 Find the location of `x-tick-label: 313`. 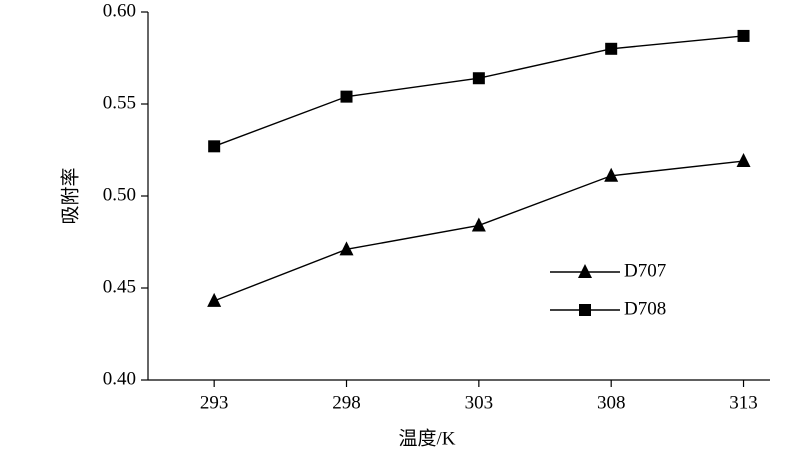

x-tick-label: 313 is located at coordinates (743, 402).